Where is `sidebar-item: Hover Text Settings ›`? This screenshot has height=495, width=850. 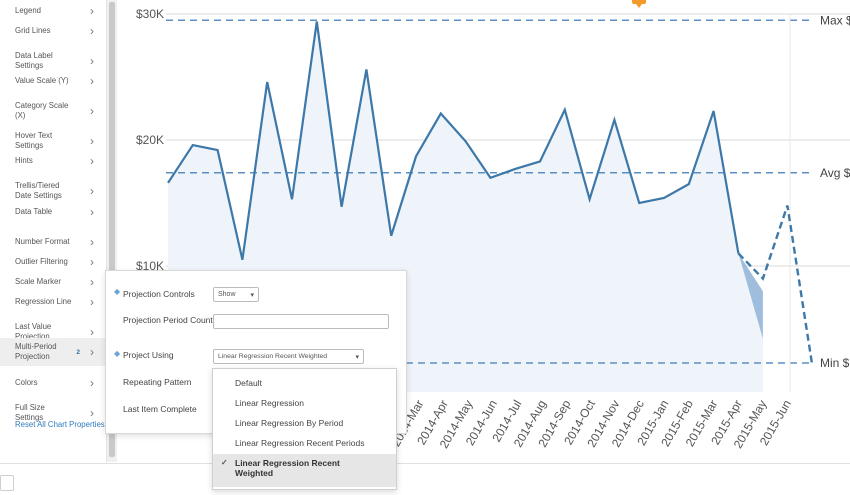 sidebar-item: Hover Text Settings › is located at coordinates (53, 141).